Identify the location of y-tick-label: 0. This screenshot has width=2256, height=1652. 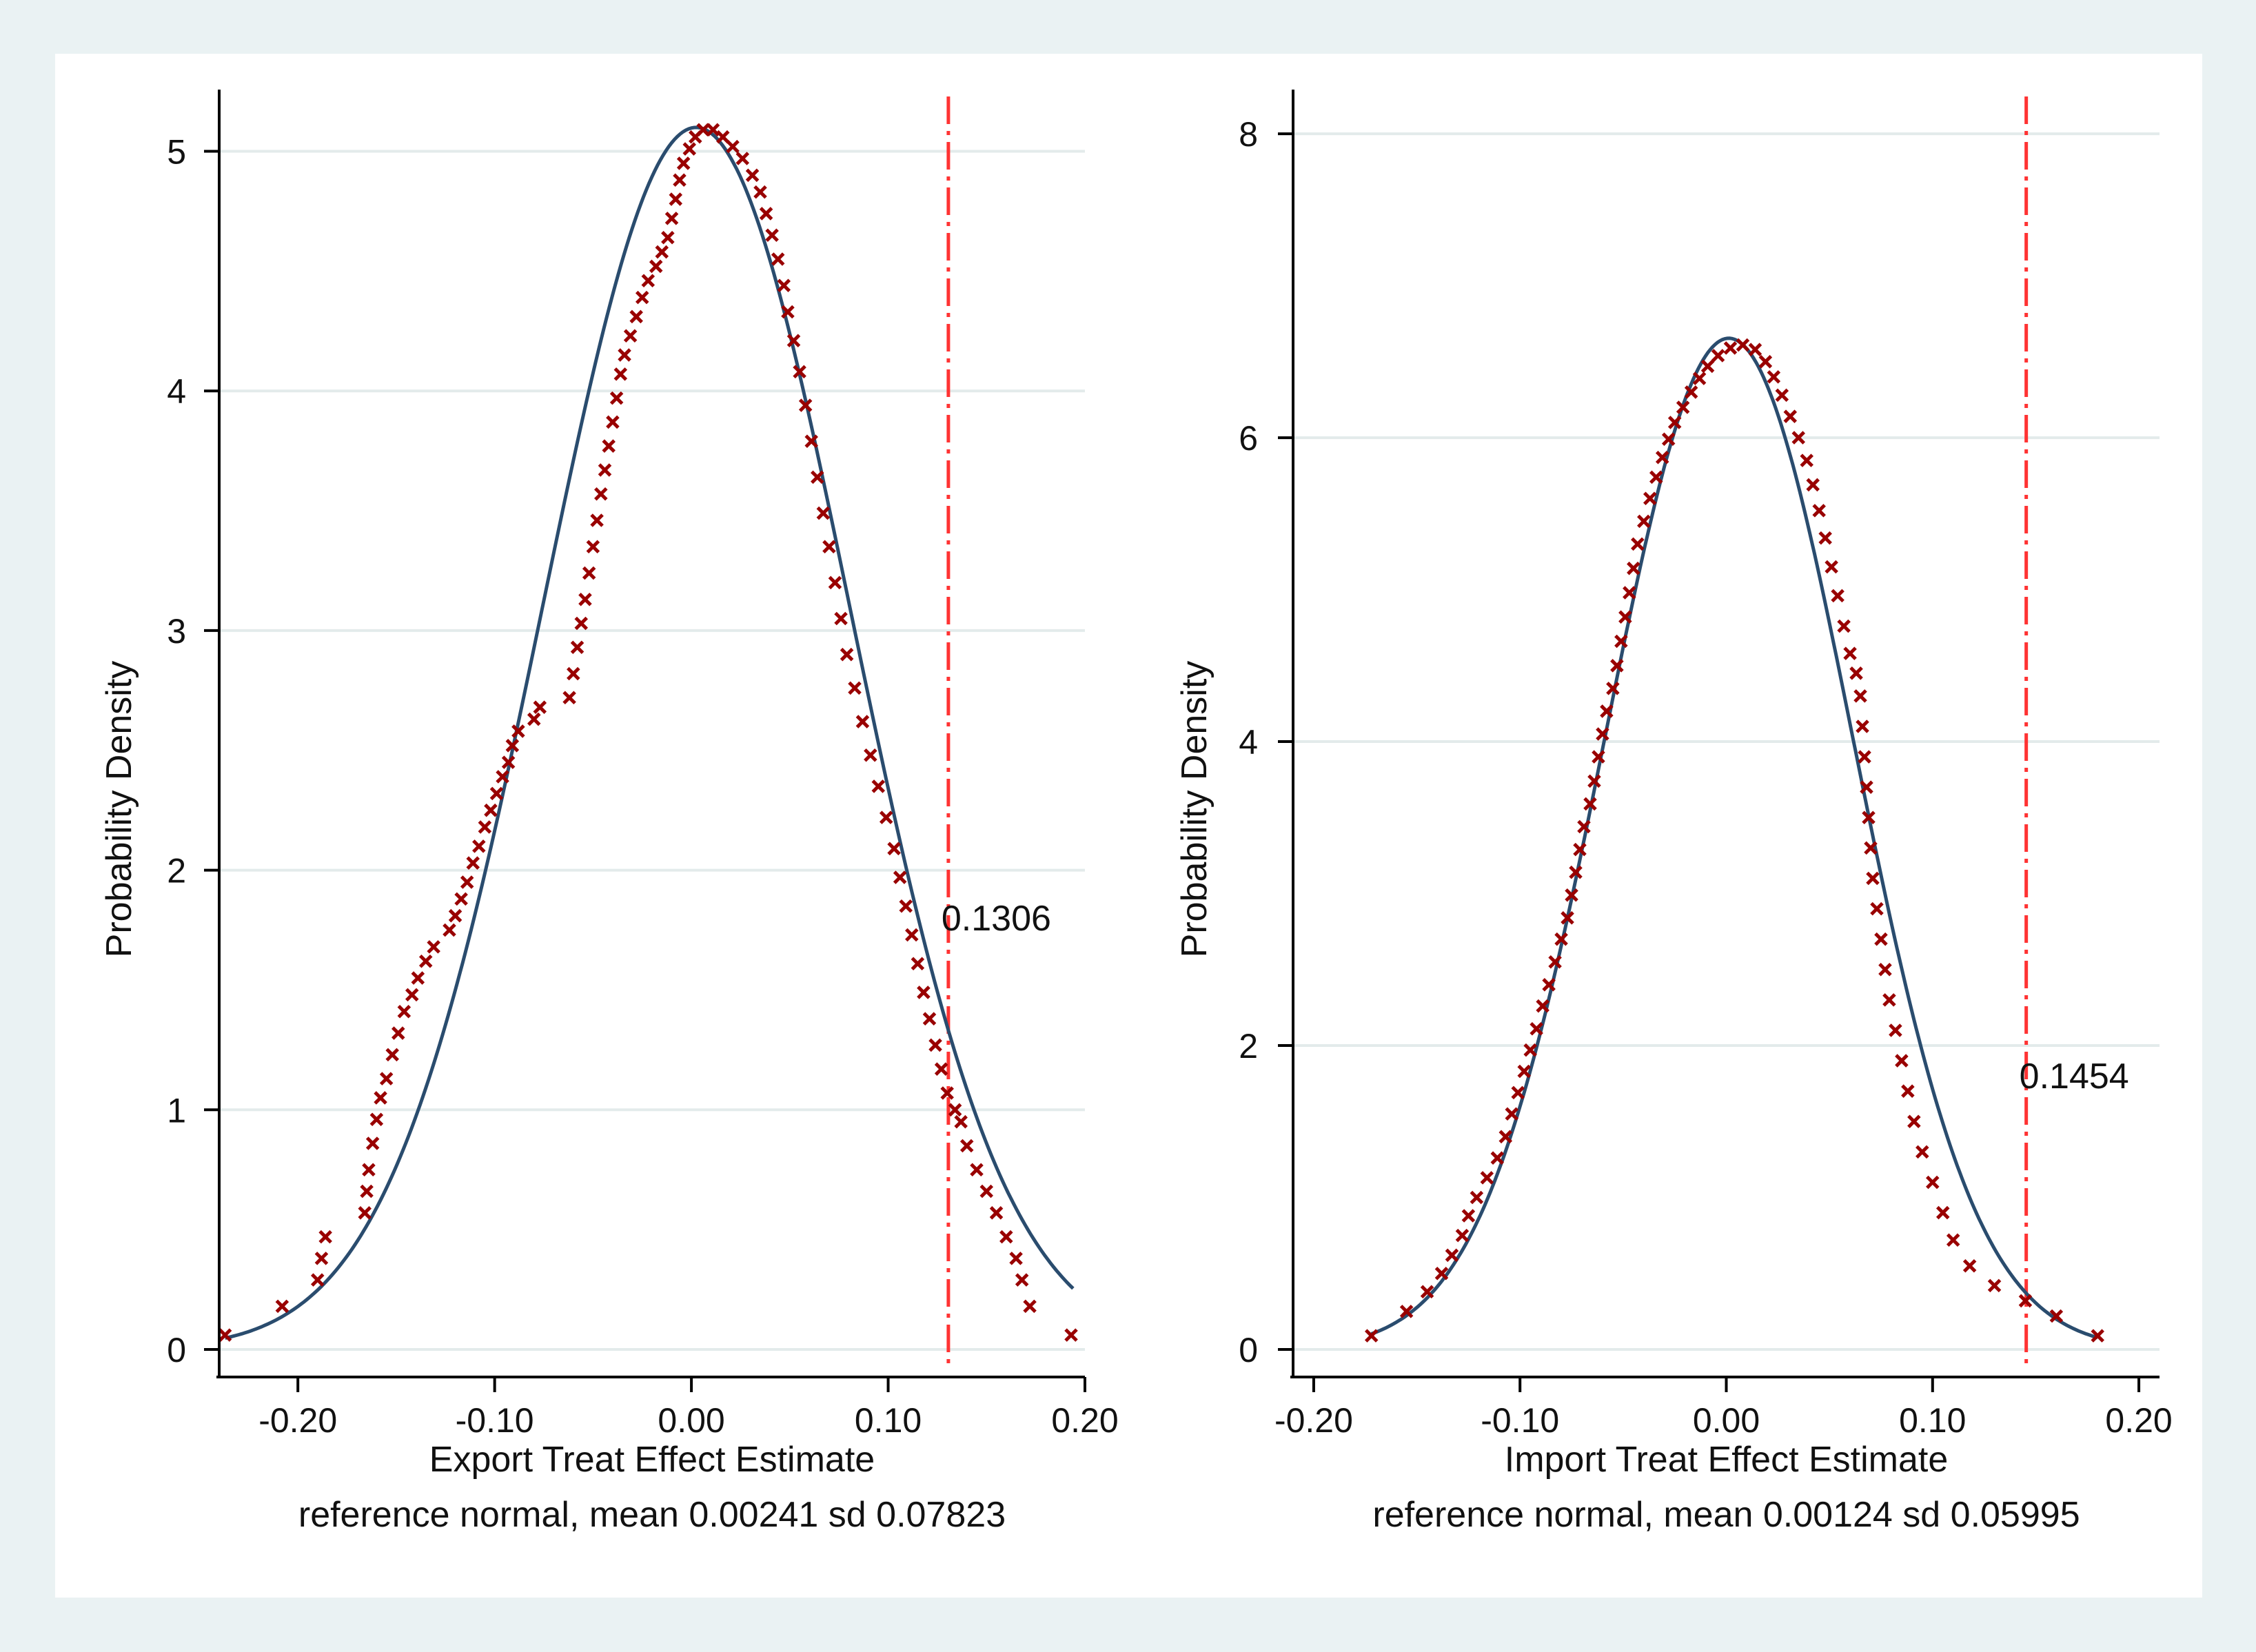
(176, 1350).